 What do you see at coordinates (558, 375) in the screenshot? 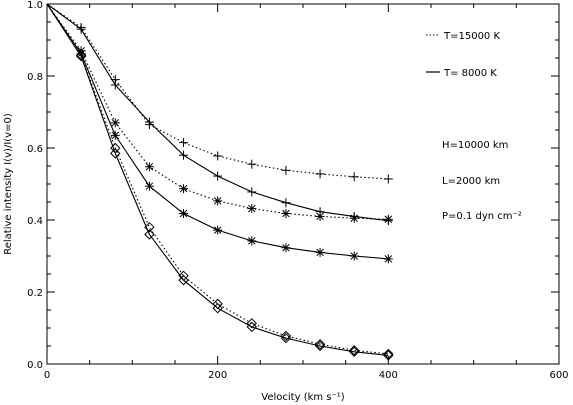
I see `x-tick-label: 600` at bounding box center [558, 375].